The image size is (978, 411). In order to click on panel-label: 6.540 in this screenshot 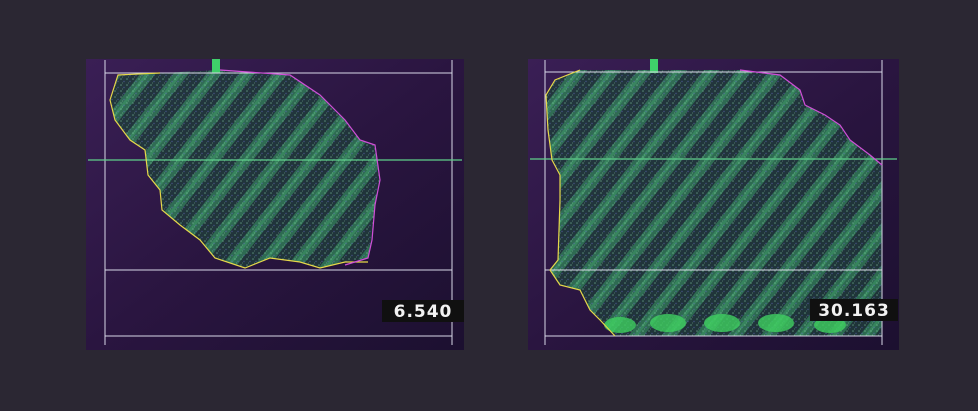, I will do `click(423, 312)`.